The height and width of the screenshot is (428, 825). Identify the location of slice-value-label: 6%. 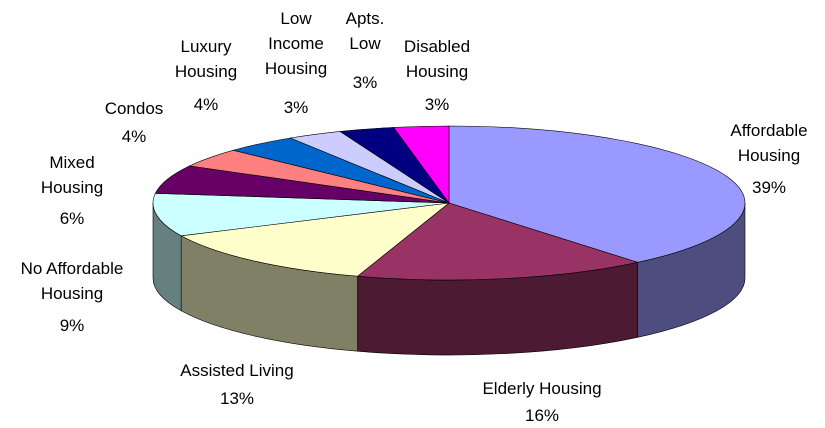
(72, 218).